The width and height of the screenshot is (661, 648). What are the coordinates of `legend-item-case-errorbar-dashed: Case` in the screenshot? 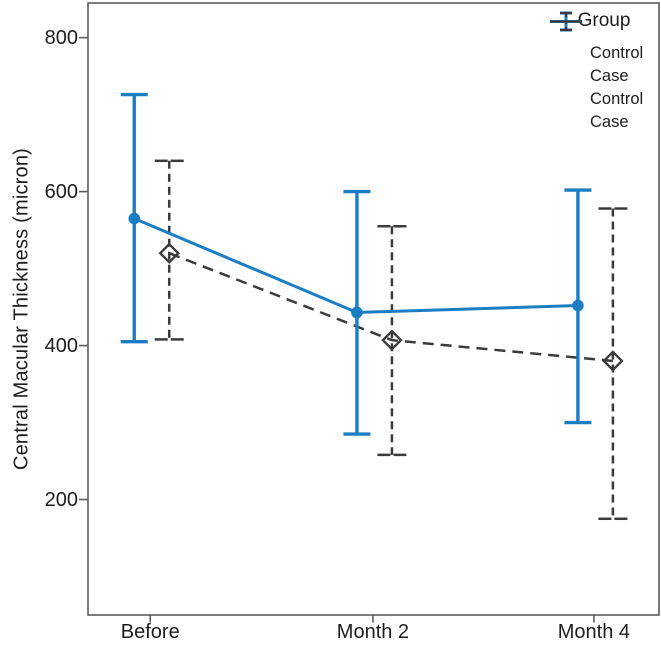 It's located at (604, 49).